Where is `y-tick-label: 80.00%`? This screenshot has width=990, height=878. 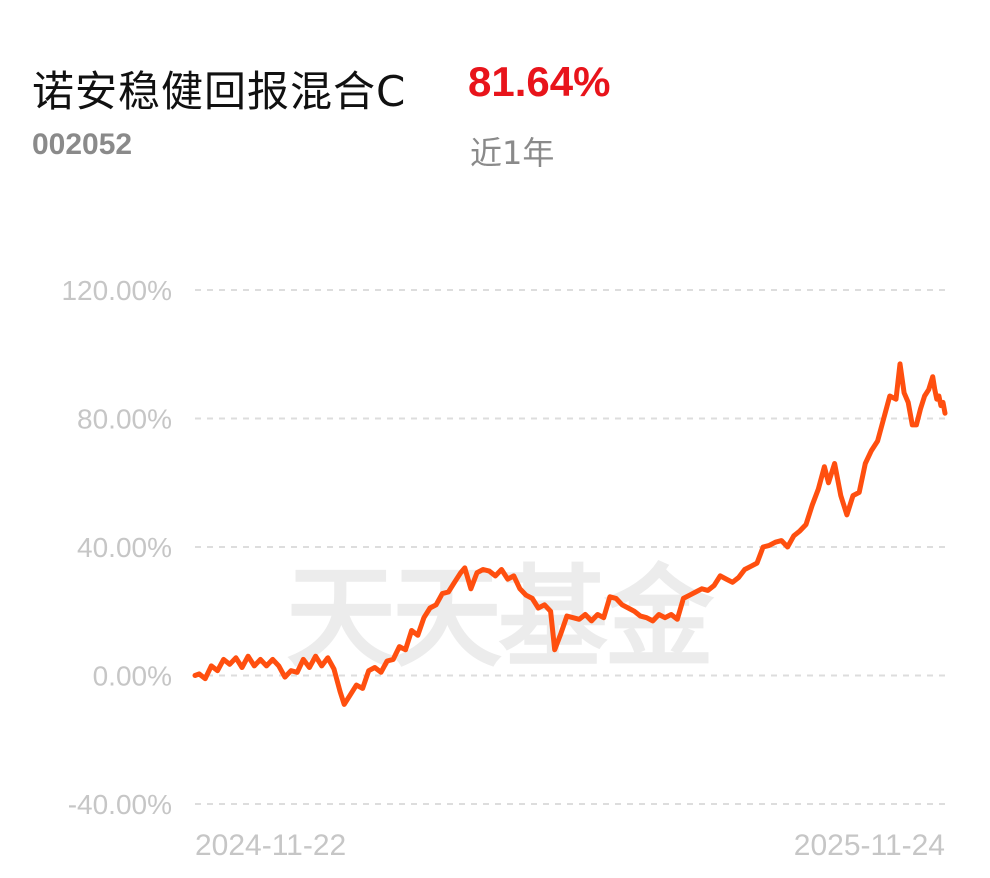 y-tick-label: 80.00% is located at coordinates (124, 419).